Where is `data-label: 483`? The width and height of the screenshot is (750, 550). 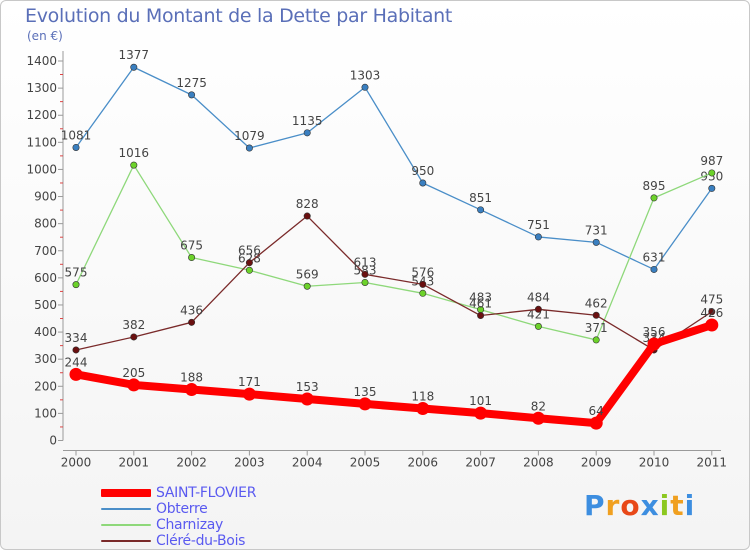 data-label: 483 is located at coordinates (480, 298).